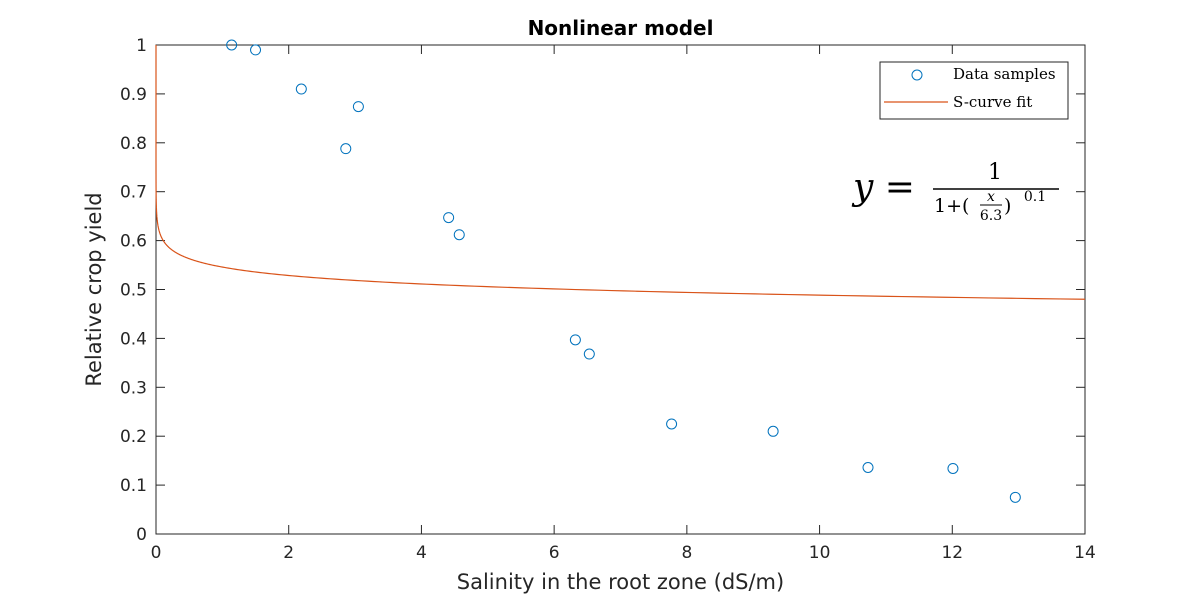 Image resolution: width=1200 pixels, height=600 pixels. Describe the element at coordinates (995, 172) in the screenshot. I see `equation-numerator: 1` at that location.